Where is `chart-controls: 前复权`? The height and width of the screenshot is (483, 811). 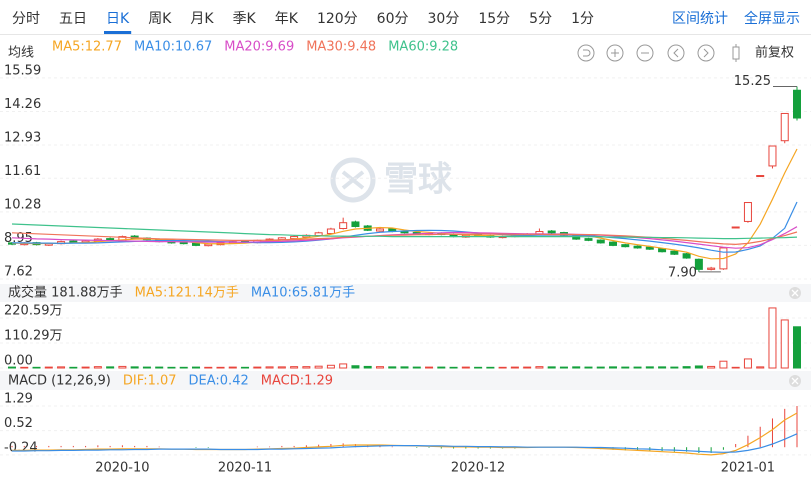 chart-controls: 前复权 is located at coordinates (685, 53).